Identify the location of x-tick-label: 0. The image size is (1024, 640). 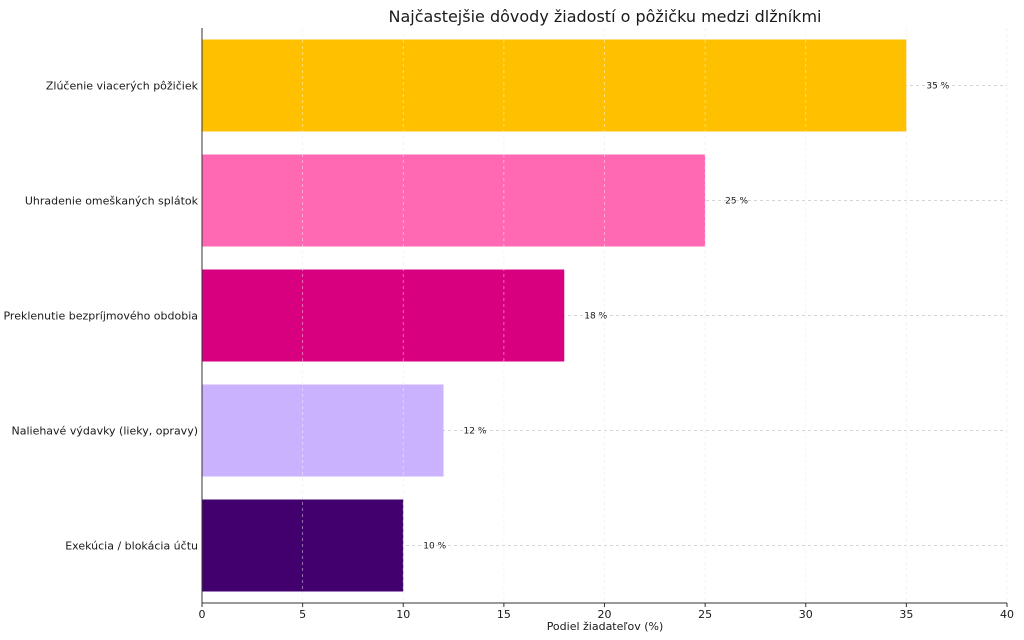
(202, 614).